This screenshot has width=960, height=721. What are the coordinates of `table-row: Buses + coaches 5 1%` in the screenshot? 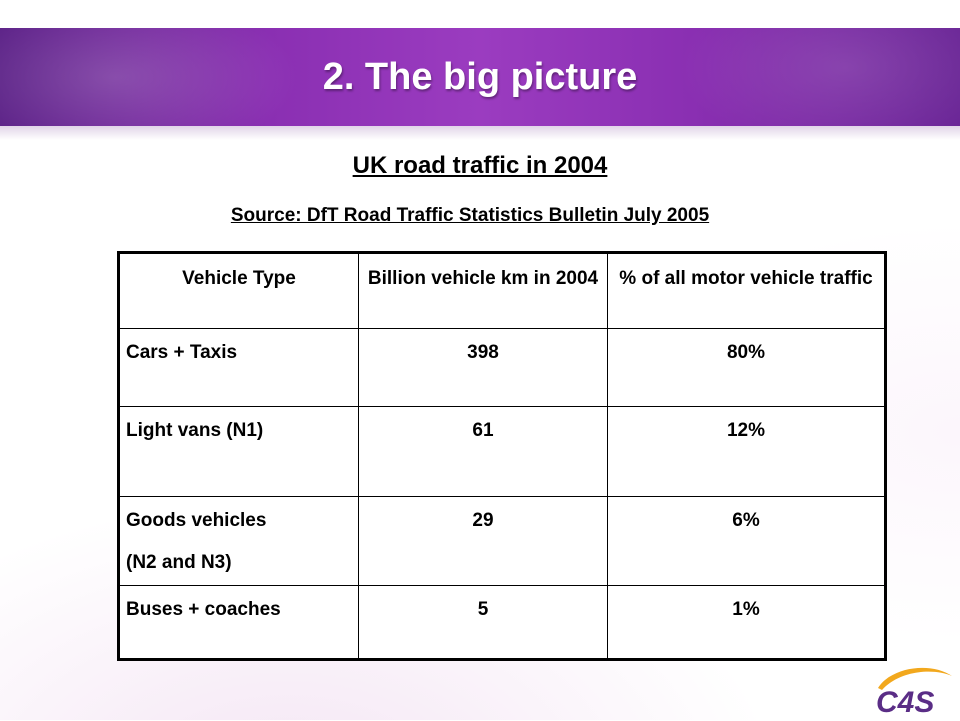 It's located at (502, 622).